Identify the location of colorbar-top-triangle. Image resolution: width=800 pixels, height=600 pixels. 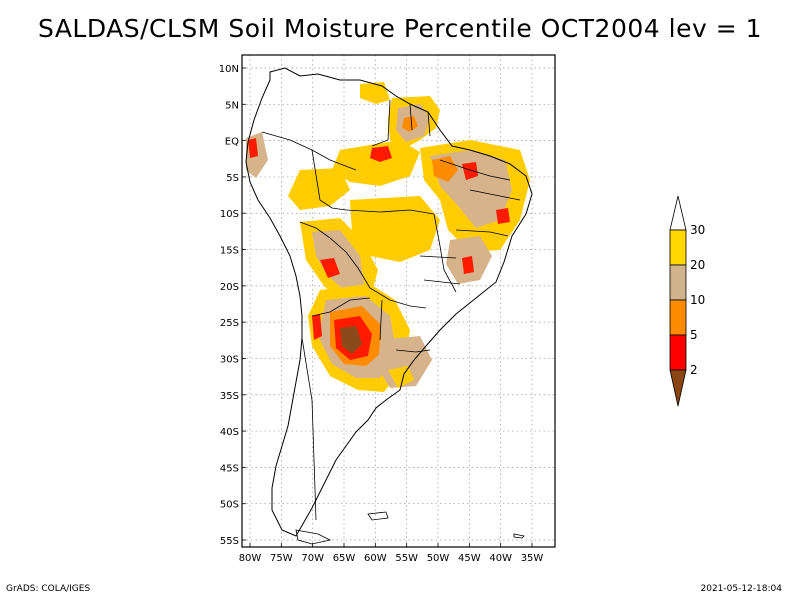
(678, 213).